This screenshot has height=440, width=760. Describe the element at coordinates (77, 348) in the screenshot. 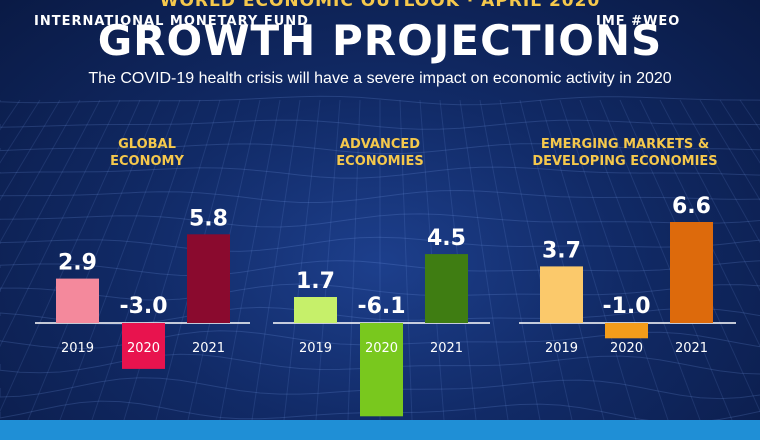

I see `global-category-label-2019: 2019` at that location.